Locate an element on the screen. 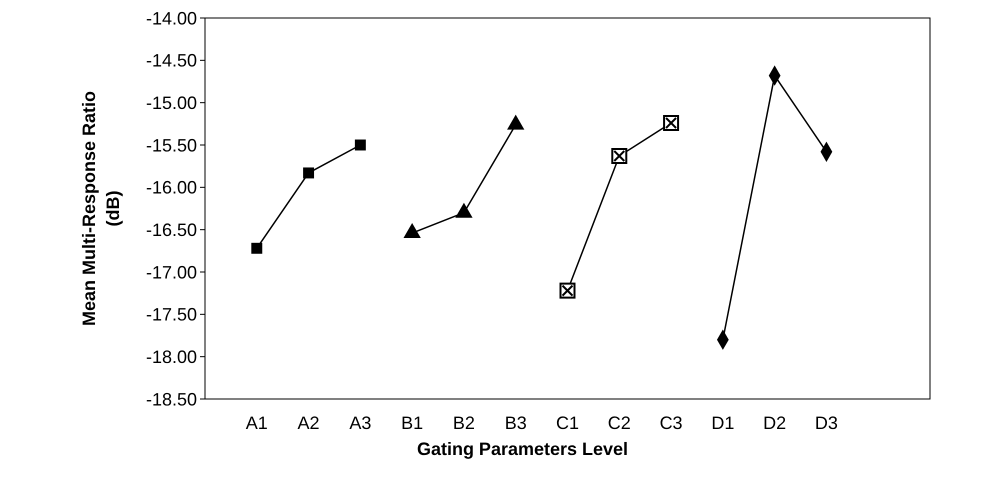 This screenshot has width=982, height=485. x-axis-title: Gating Parameters Level is located at coordinates (522, 449).